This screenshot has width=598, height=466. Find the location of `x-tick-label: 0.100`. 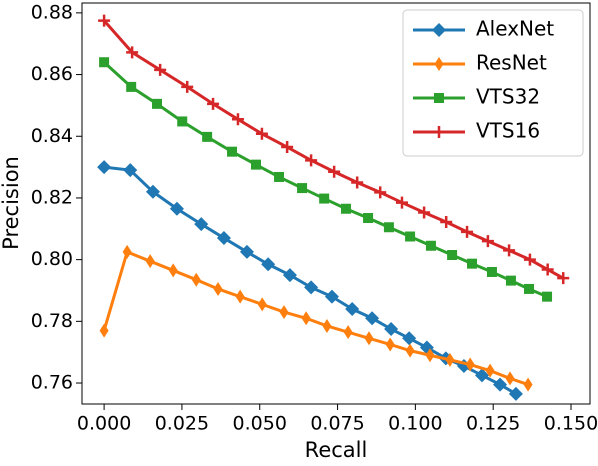

x-tick-label: 0.100 is located at coordinates (415, 424).